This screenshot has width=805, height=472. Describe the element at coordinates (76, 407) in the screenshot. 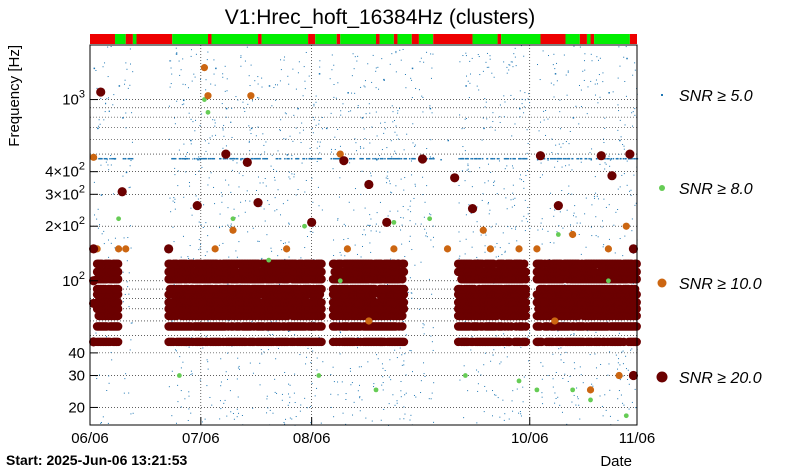

I see `y-tick-label: 20` at that location.